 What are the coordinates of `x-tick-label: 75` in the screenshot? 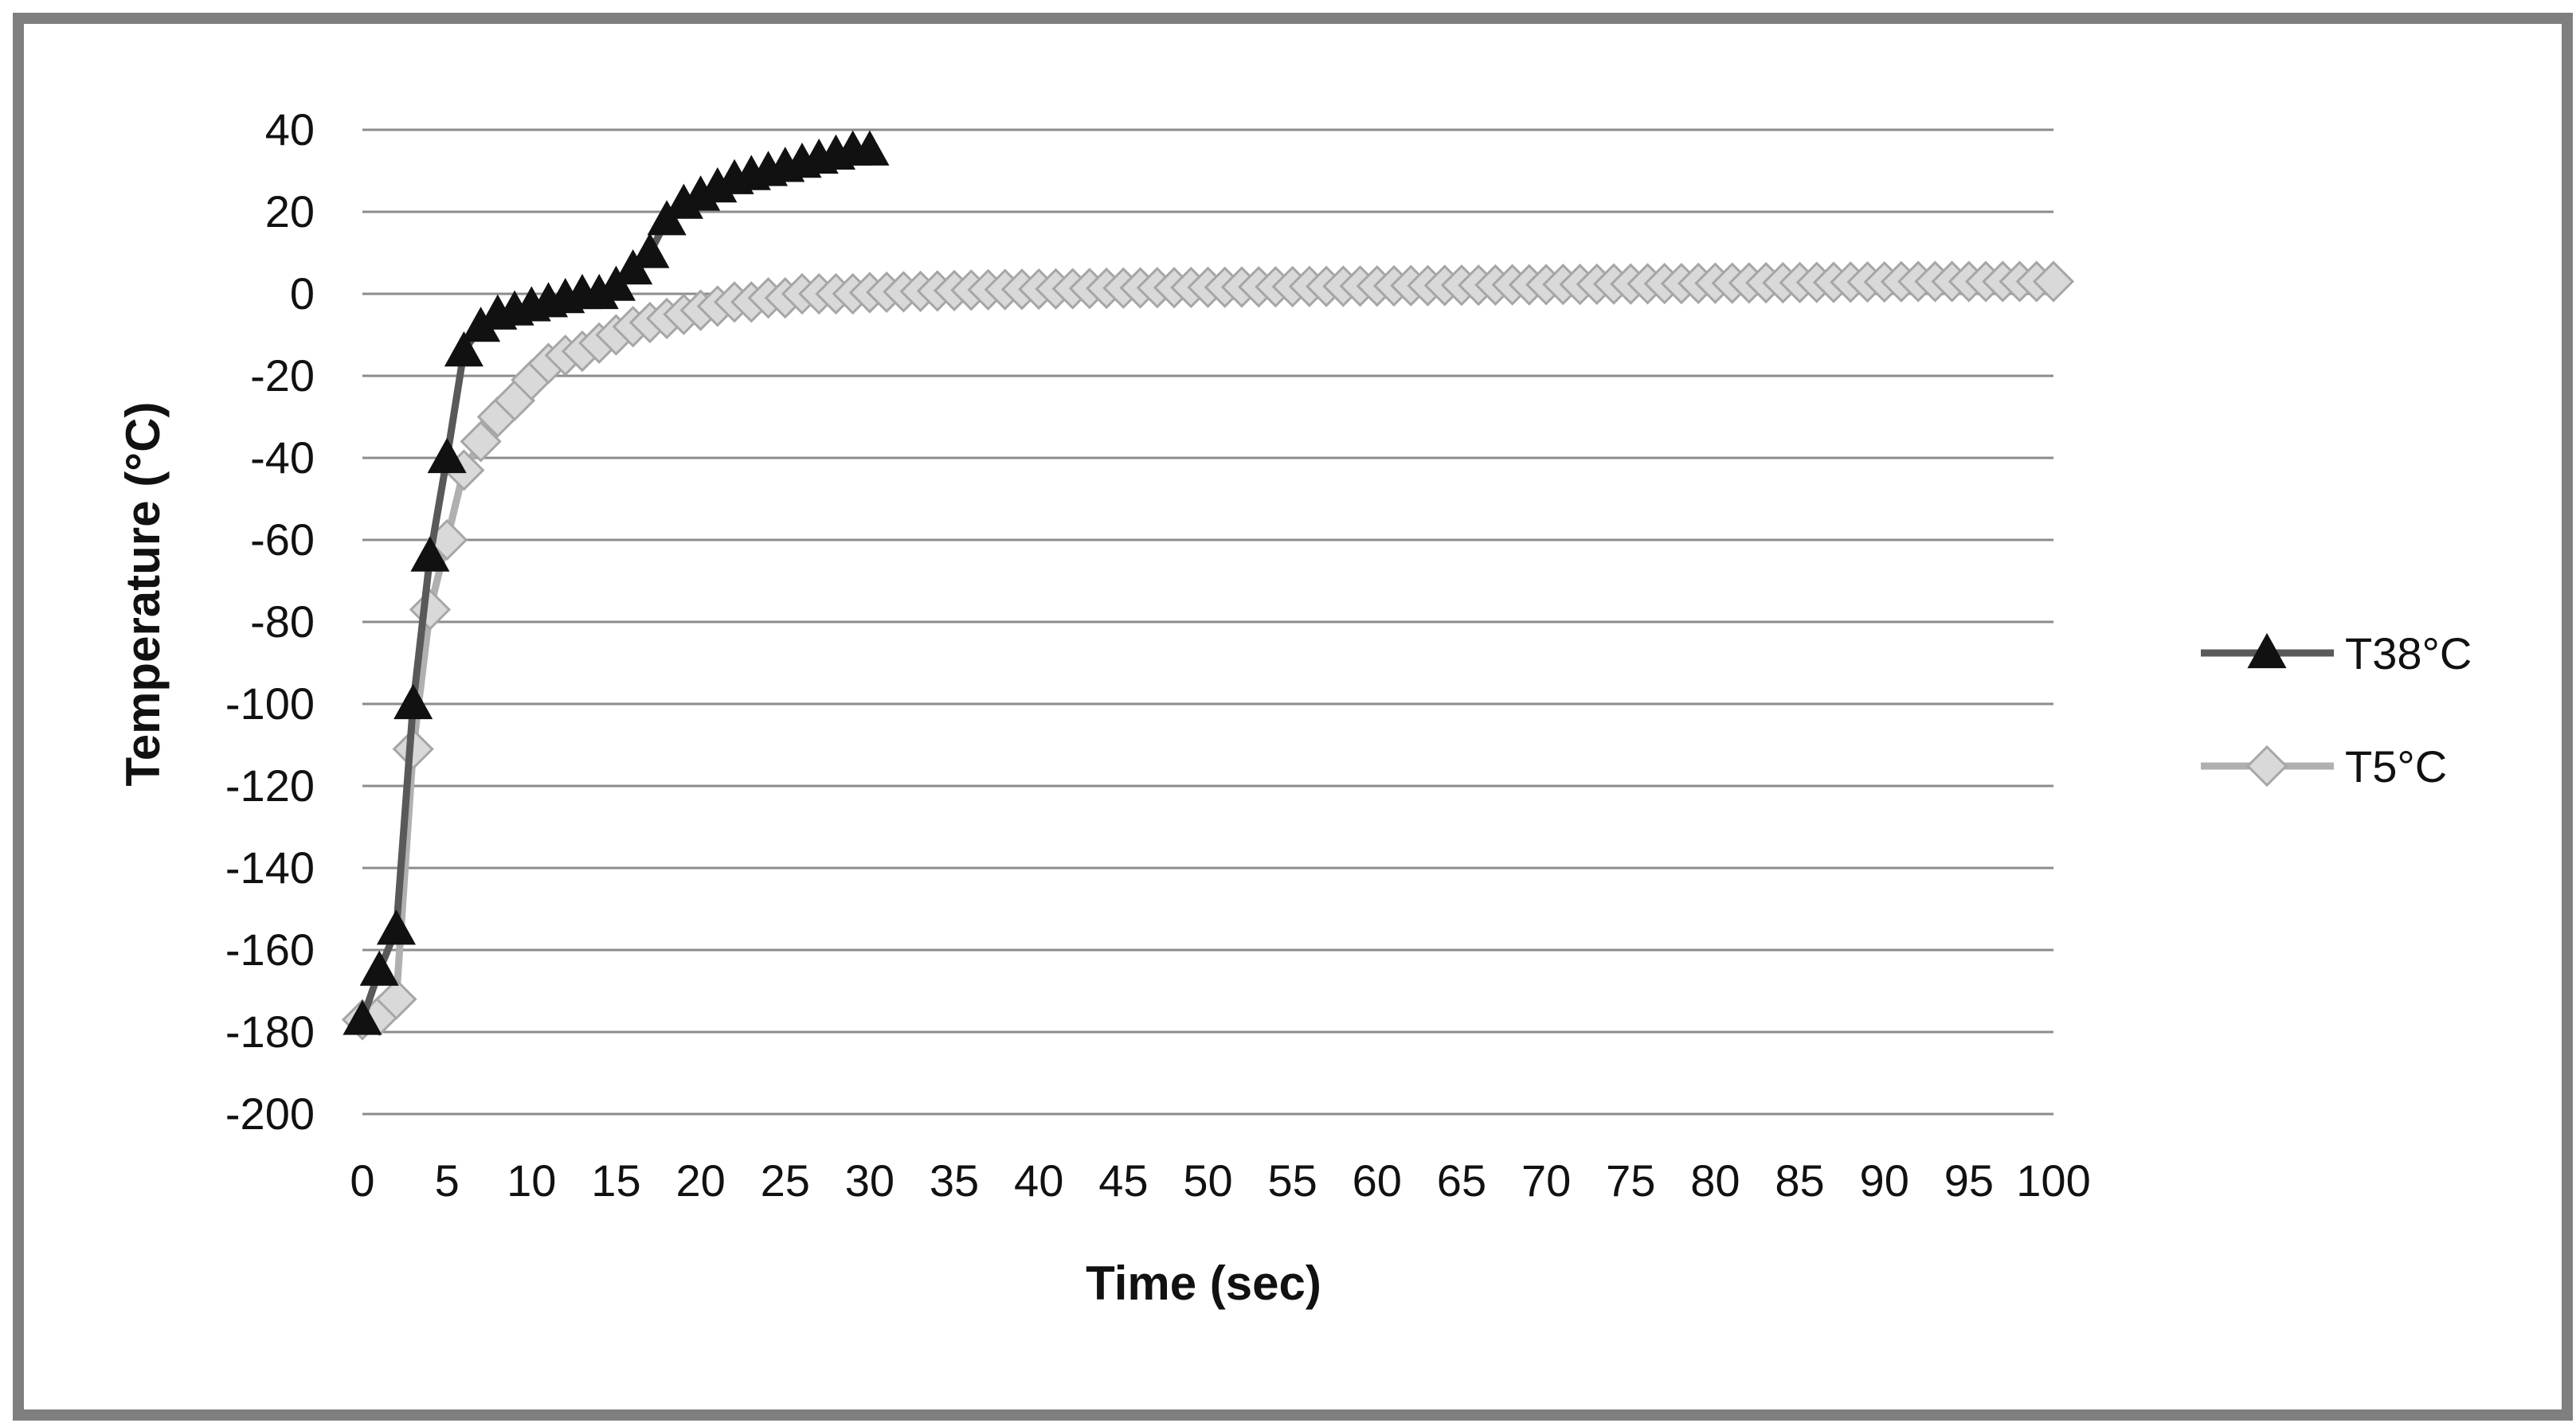 It's located at (1630, 1180).